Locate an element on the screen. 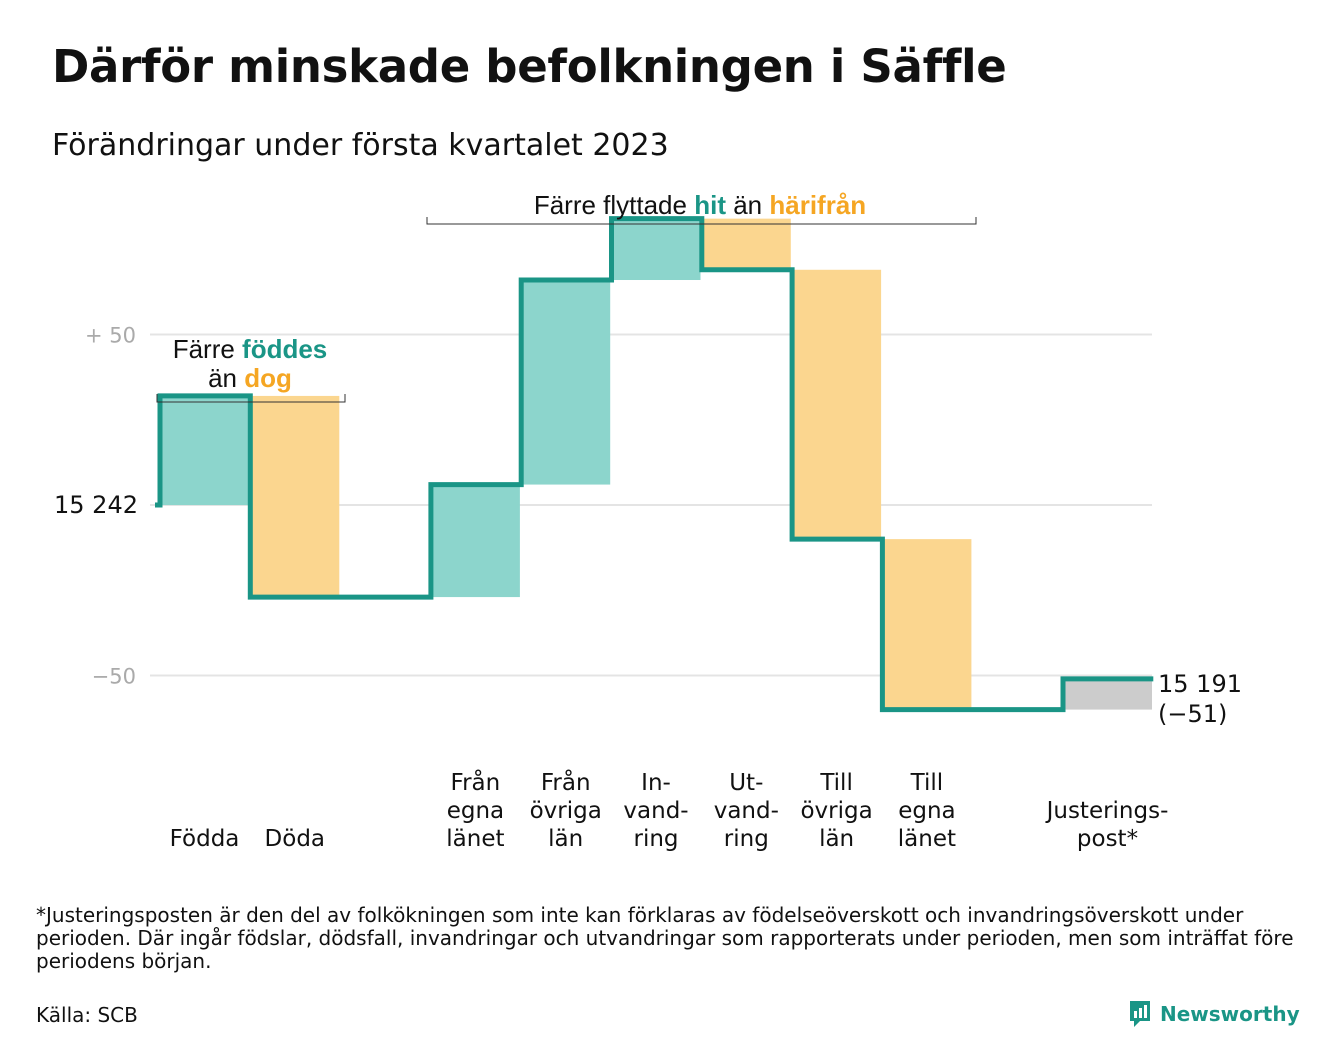 This screenshot has height=1060, width=1340. category-label: Justerings- is located at coordinates (1107, 811).